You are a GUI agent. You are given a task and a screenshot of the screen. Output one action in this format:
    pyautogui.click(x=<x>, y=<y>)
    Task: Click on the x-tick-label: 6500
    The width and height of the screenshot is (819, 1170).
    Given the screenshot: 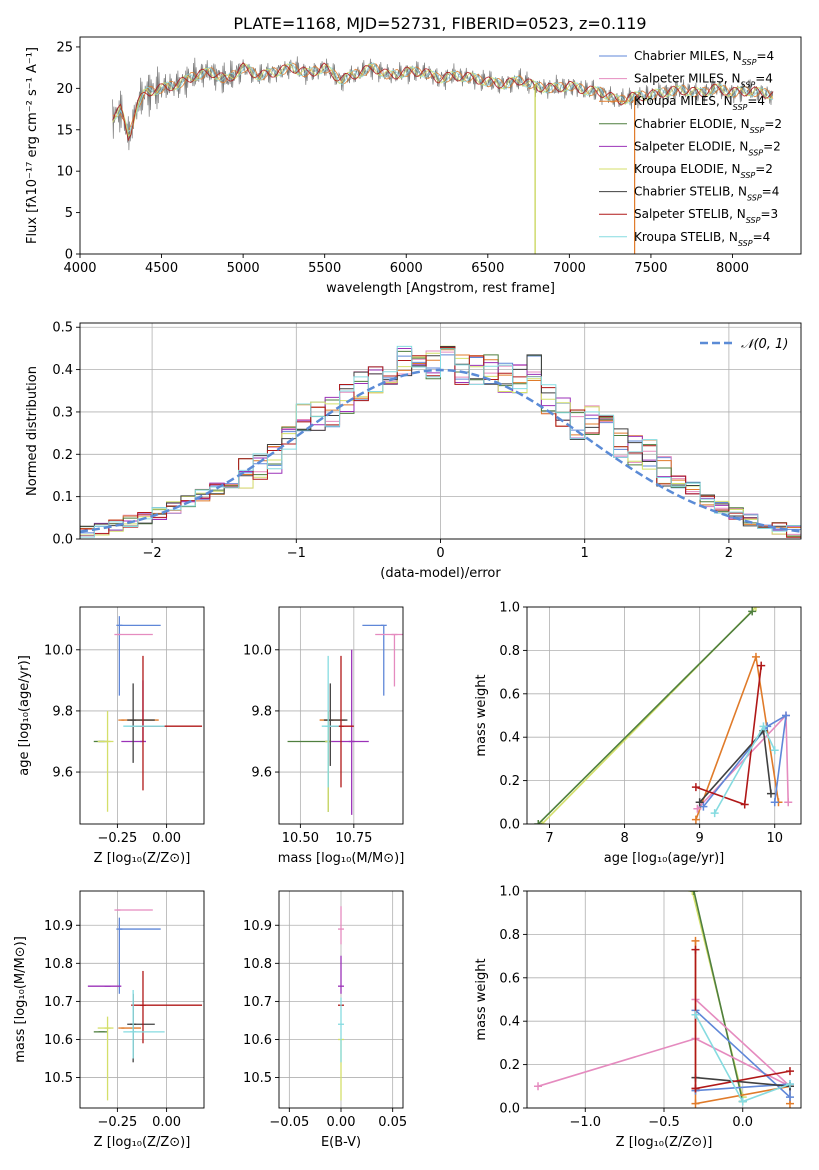 What is the action you would take?
    pyautogui.click(x=487, y=268)
    